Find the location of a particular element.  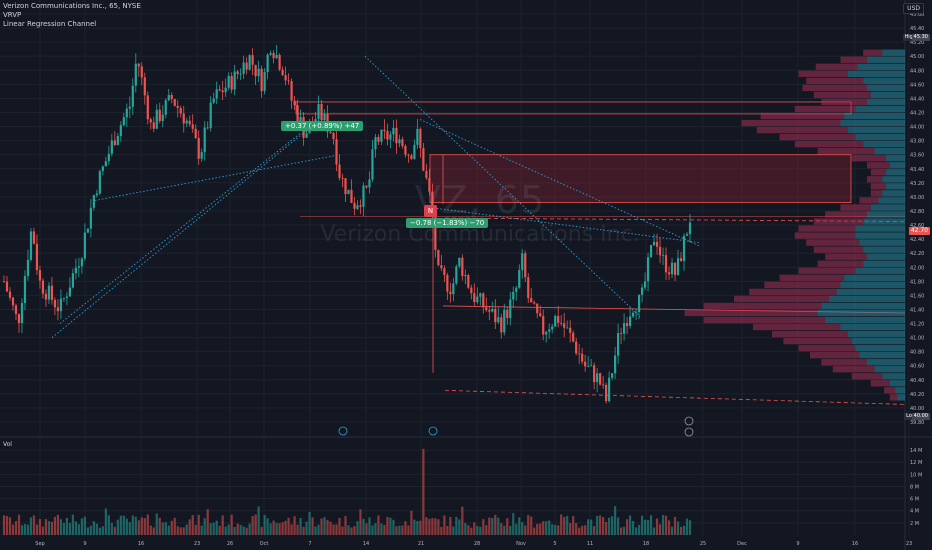

resistance-zone-mid is located at coordinates (640, 178).